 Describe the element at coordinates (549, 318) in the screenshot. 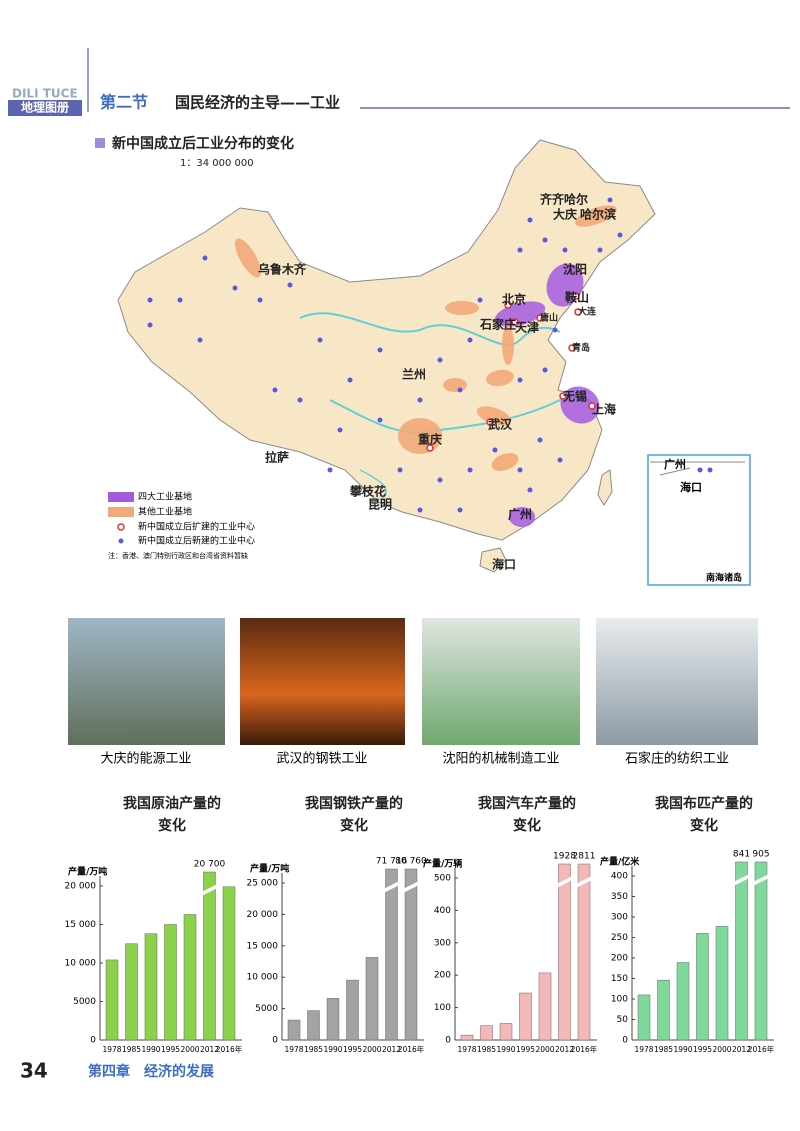

I see `city-label: 唐山` at that location.